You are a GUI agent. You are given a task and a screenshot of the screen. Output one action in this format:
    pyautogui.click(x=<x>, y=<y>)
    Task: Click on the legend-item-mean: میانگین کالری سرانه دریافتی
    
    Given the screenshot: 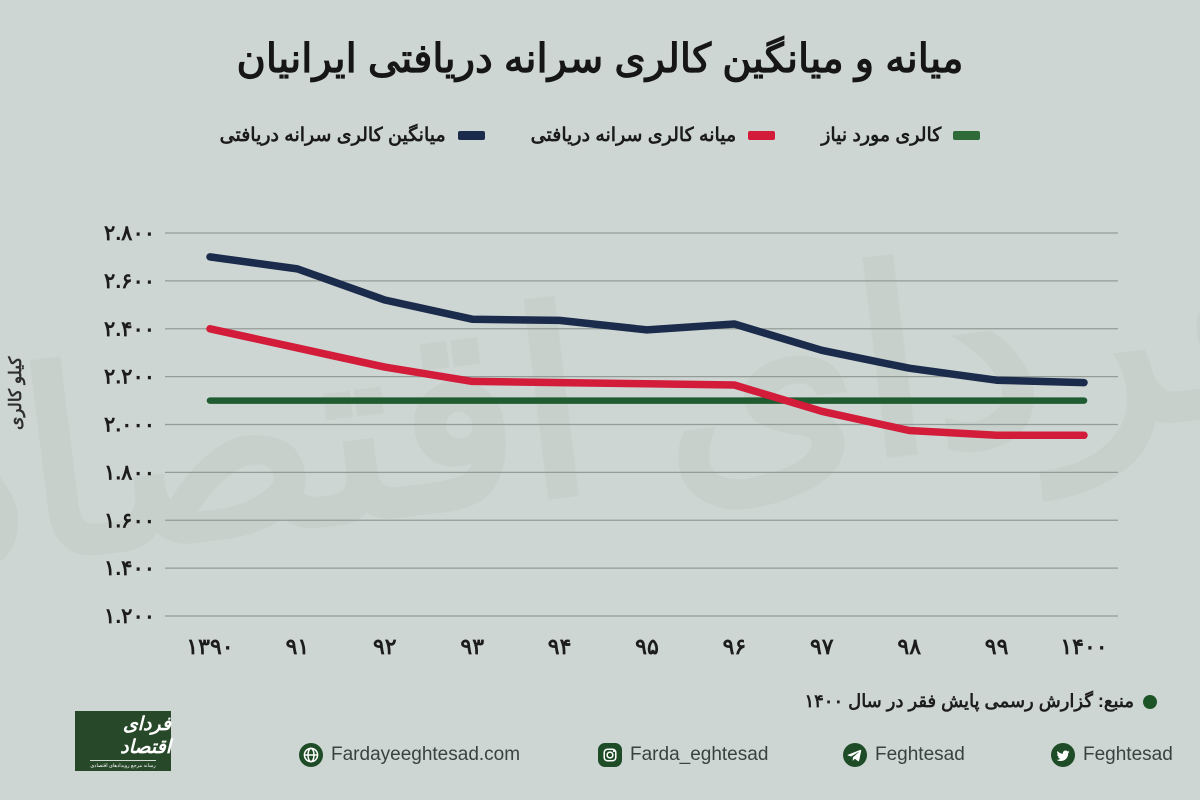 What is the action you would take?
    pyautogui.click(x=352, y=135)
    